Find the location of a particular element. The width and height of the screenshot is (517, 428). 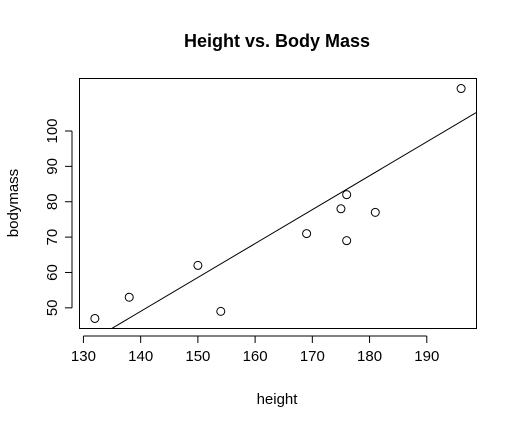

x-tick-label: 170 is located at coordinates (312, 356).